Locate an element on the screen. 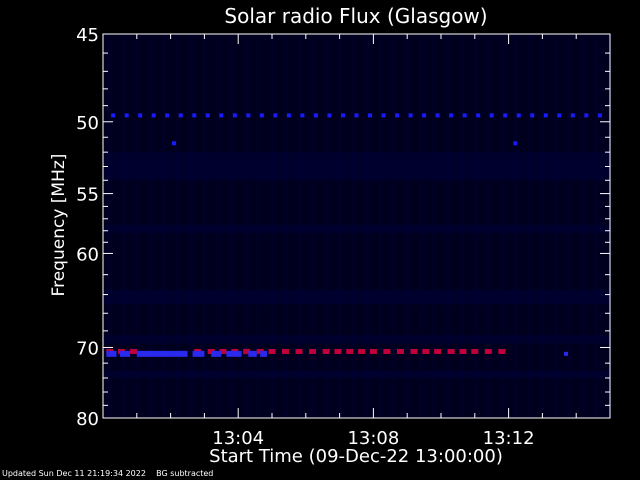 The height and width of the screenshot is (480, 640). chart-title: Solar radio Flux (Glasgow) is located at coordinates (355, 16).